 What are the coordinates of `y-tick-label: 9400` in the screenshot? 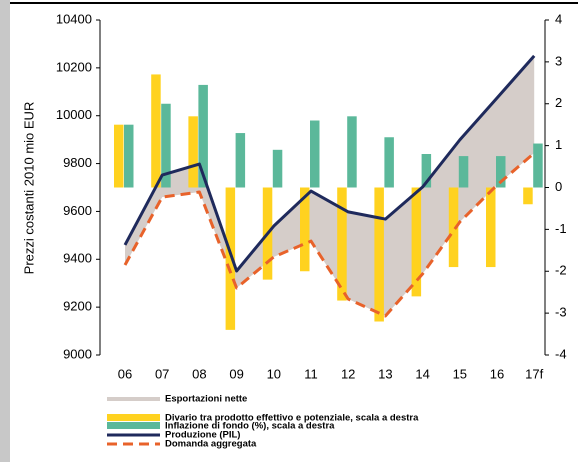 It's located at (77, 258).